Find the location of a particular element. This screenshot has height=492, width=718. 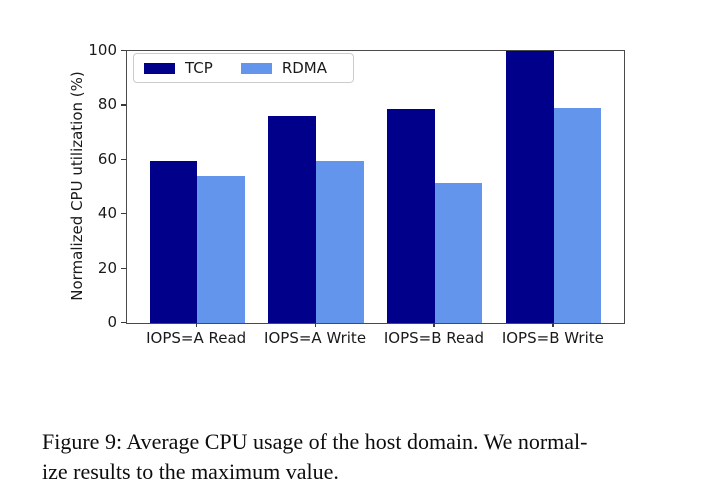

y-tick-label-0: 0 is located at coordinates (112, 322).